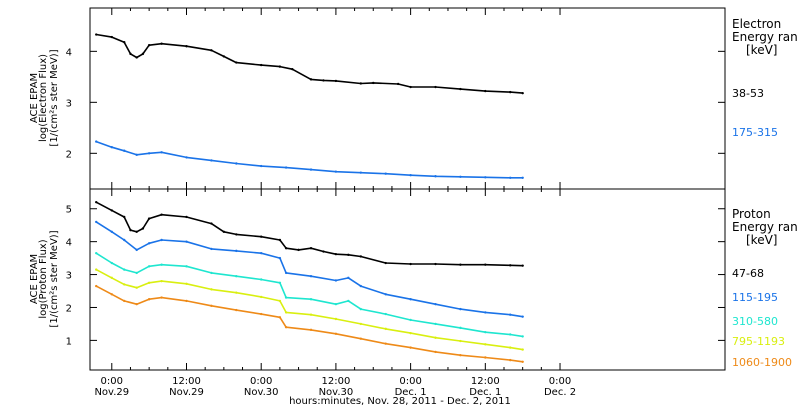 The height and width of the screenshot is (410, 800). Describe the element at coordinates (43, 98) in the screenshot. I see `electron-ylabel-line2: log(Electron Flux)` at that location.